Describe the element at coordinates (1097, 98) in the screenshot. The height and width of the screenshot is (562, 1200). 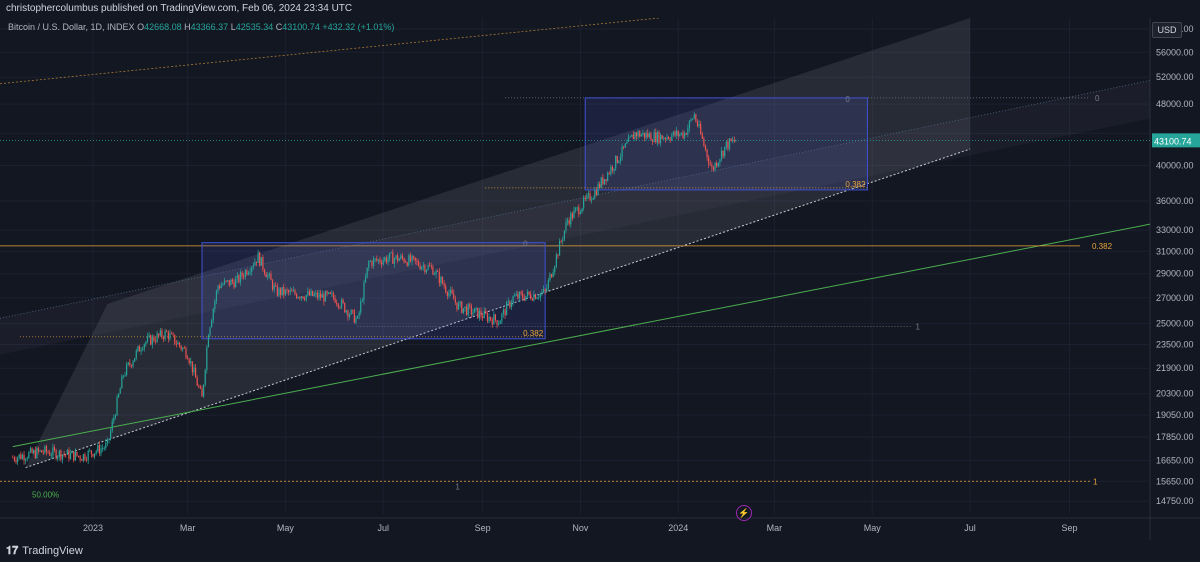
I see `fib-level-0-label: 0` at that location.